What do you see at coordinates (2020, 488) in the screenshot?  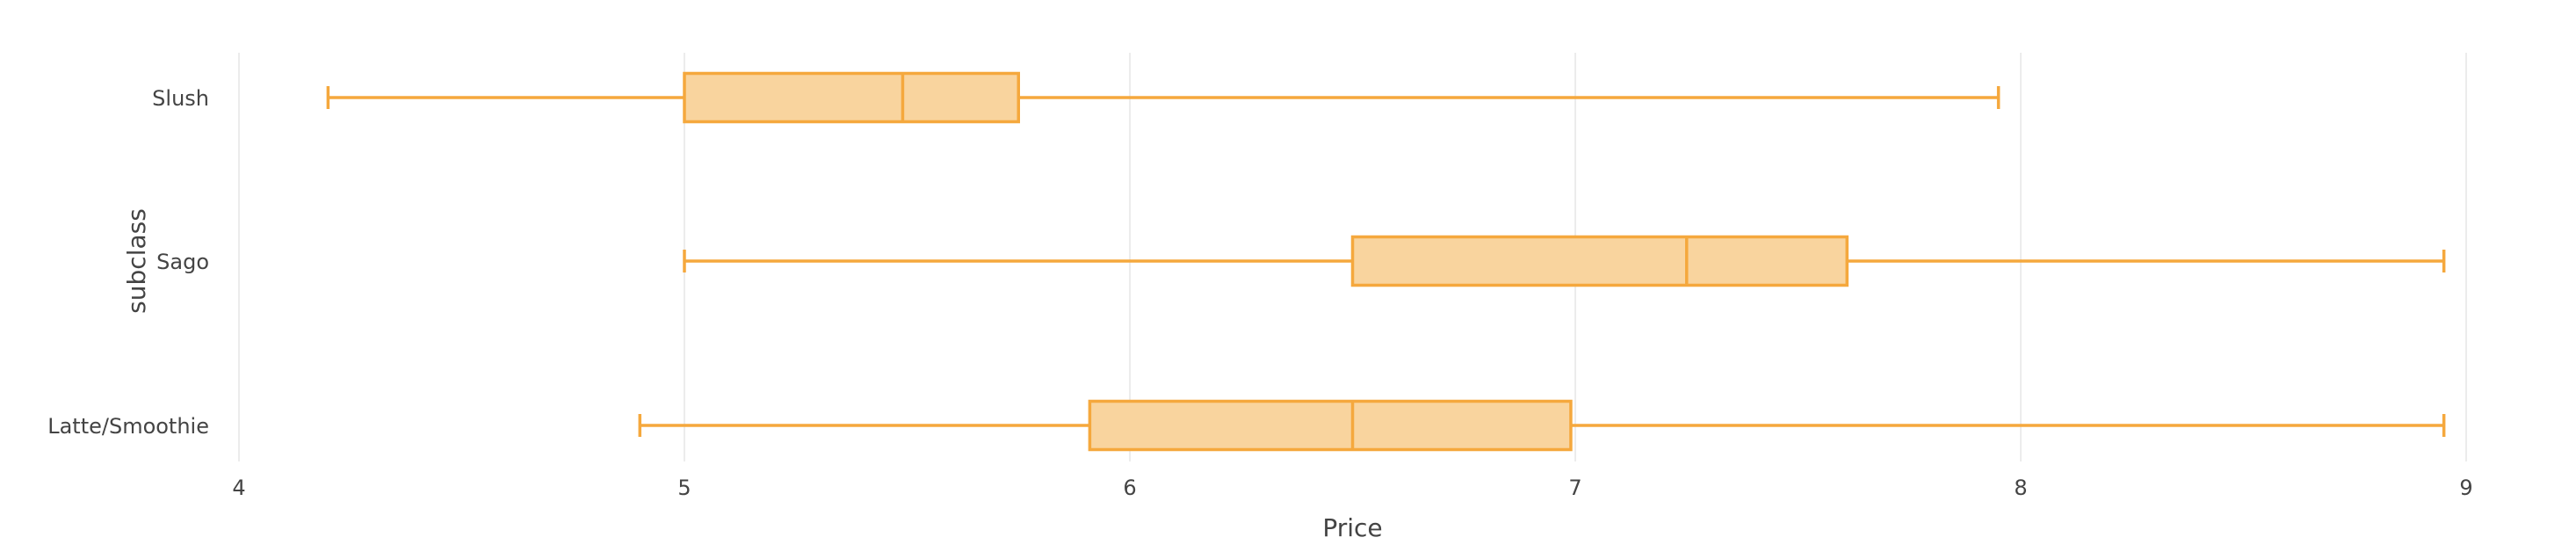 I see `x-tick-label-4: 8` at bounding box center [2020, 488].